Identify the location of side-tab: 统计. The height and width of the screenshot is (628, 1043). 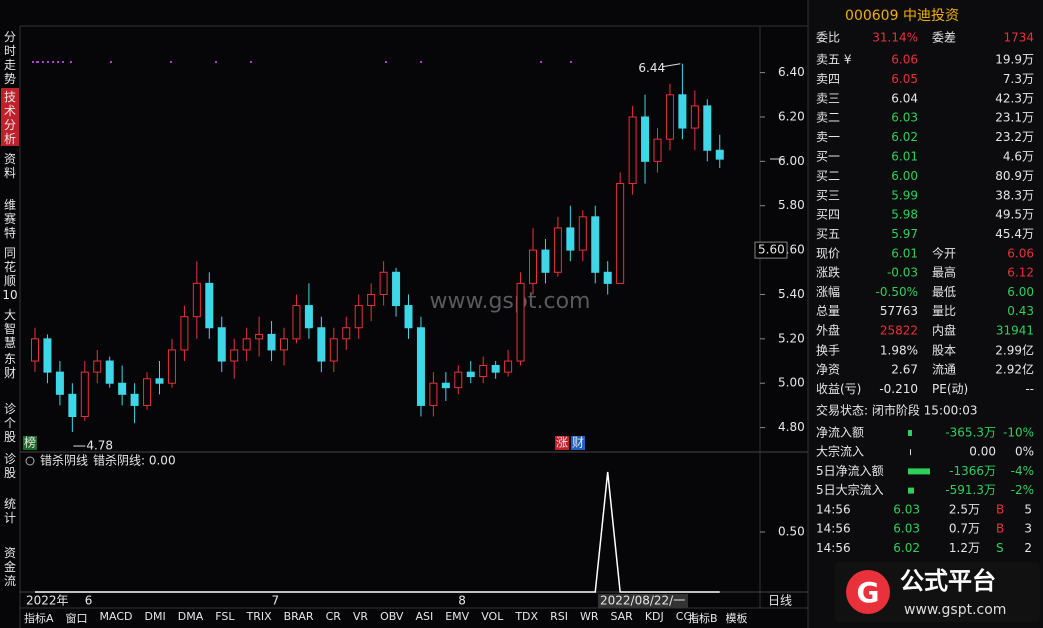
(10, 511).